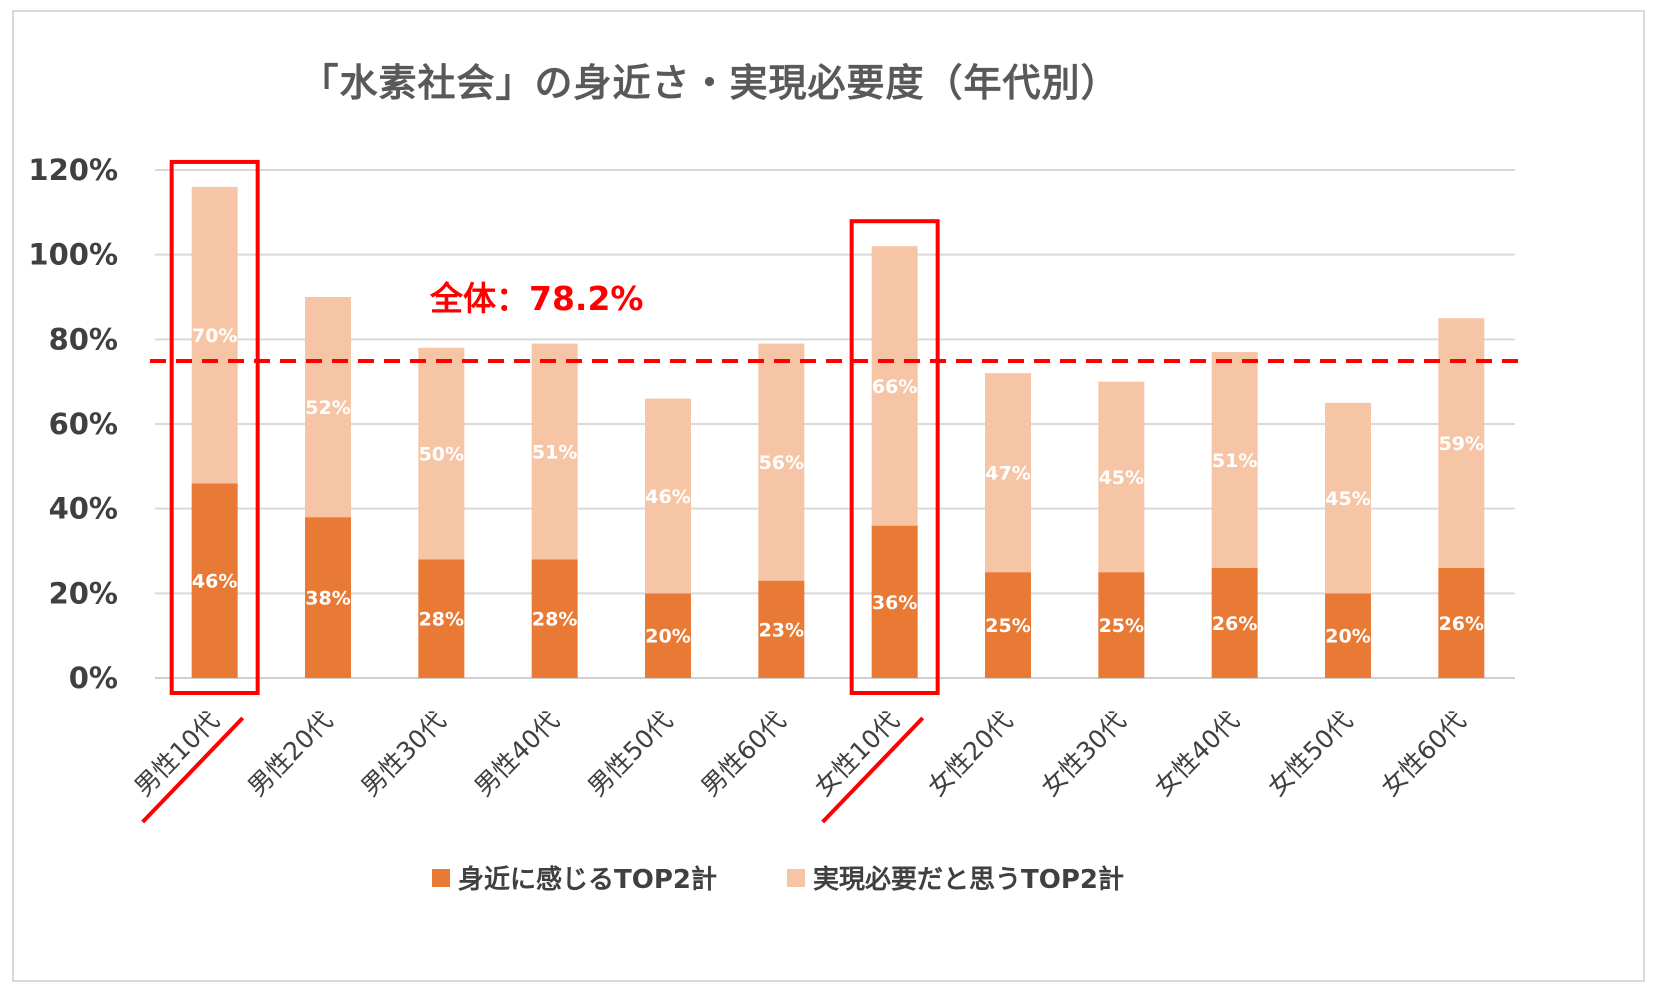 Image resolution: width=1659 pixels, height=995 pixels. Describe the element at coordinates (93, 678) in the screenshot. I see `y-tick-label: 0%` at that location.